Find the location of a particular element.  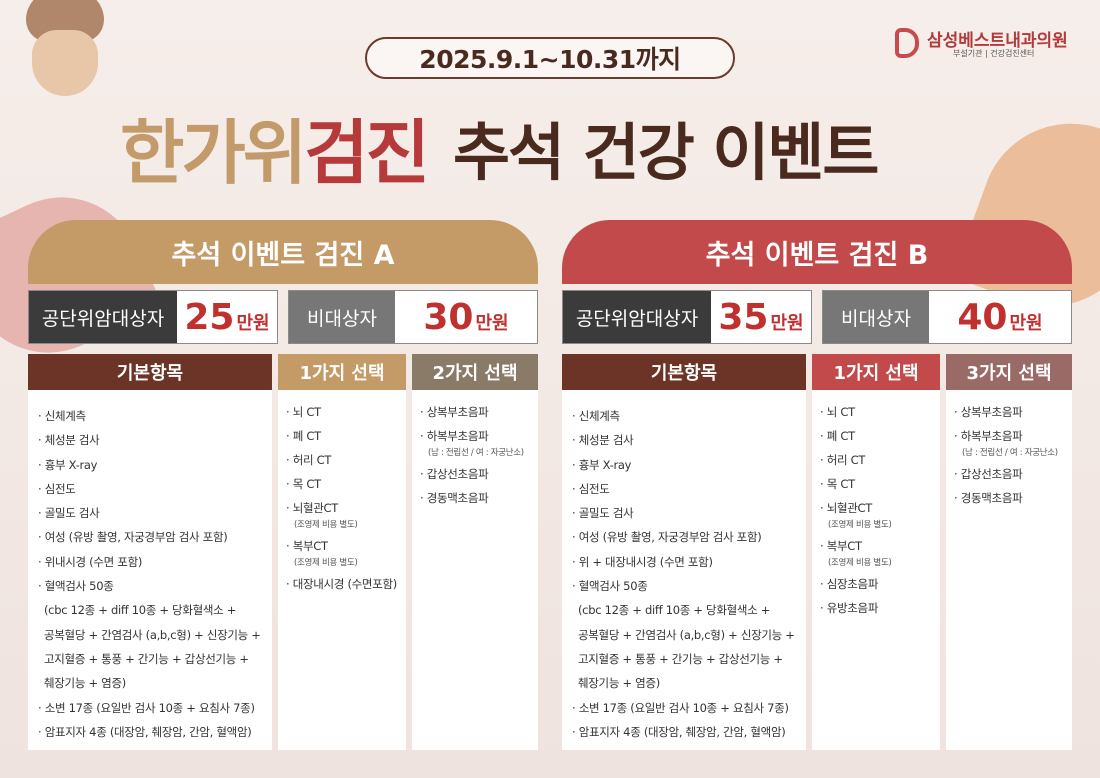

item-label: · 허리 CT is located at coordinates (843, 460).